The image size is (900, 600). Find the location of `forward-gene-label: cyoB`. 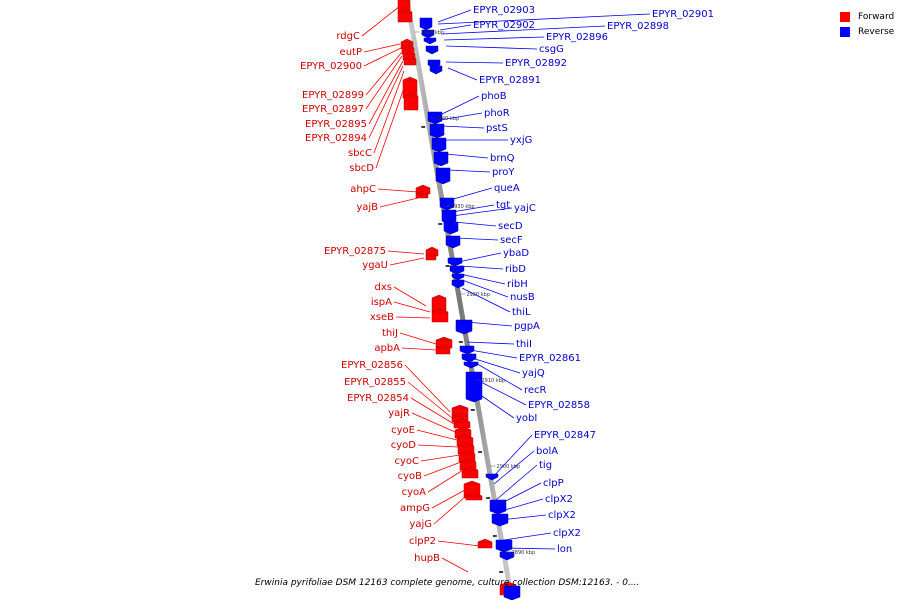

forward-gene-label: cyoB is located at coordinates (410, 476).